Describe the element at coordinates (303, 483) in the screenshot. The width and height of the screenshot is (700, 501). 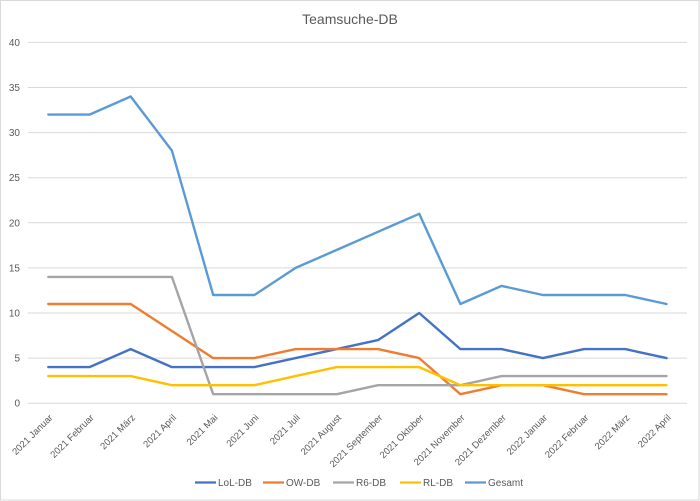
I see `svg-text: OW-DB` at that location.